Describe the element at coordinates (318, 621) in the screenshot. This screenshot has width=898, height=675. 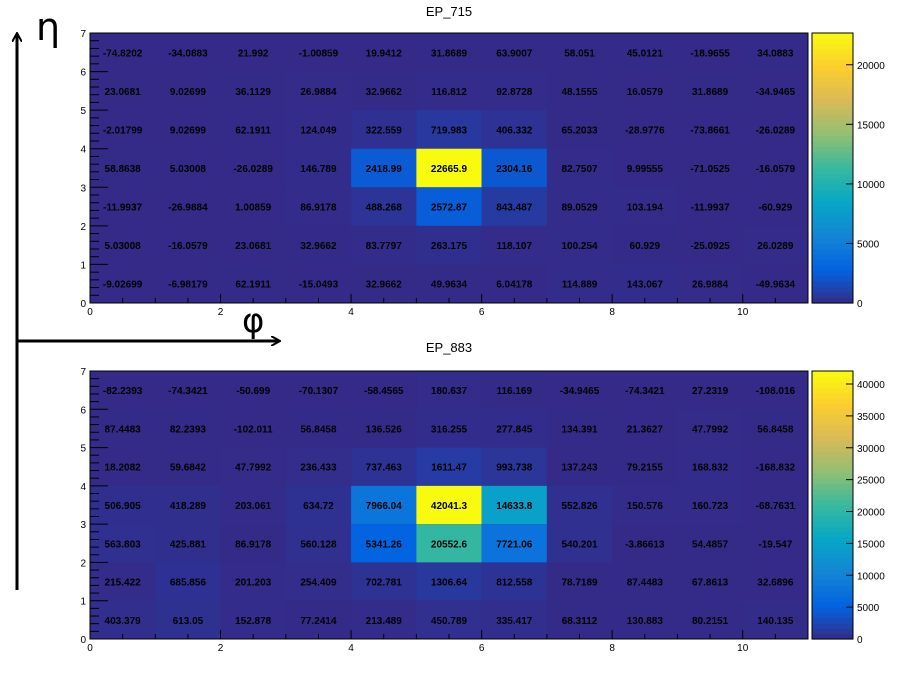
I see `cell-value-label: 77.2414` at that location.